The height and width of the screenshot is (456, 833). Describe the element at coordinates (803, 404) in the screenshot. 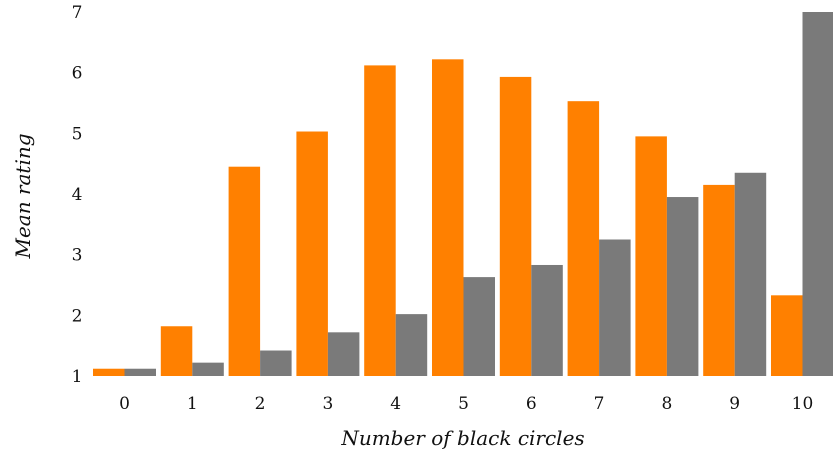

I see `x-tick-label-10: 10` at that location.